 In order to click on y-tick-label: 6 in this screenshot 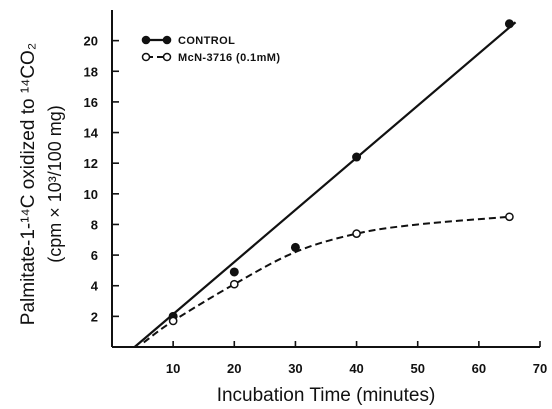, I will do `click(94, 255)`.